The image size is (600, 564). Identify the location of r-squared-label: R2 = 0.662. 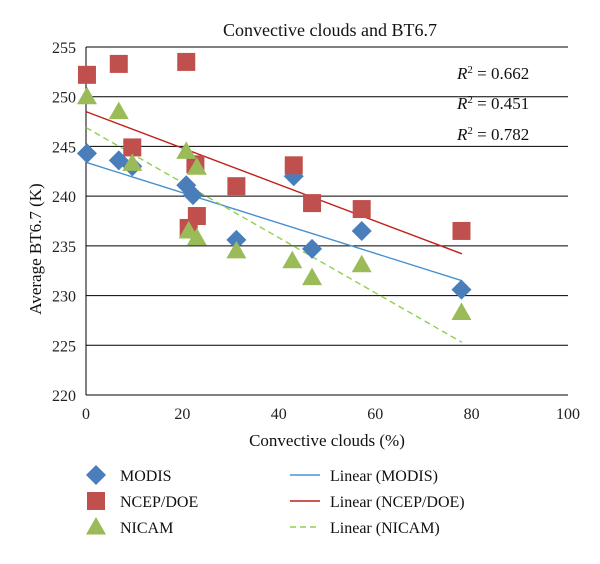
(492, 73).